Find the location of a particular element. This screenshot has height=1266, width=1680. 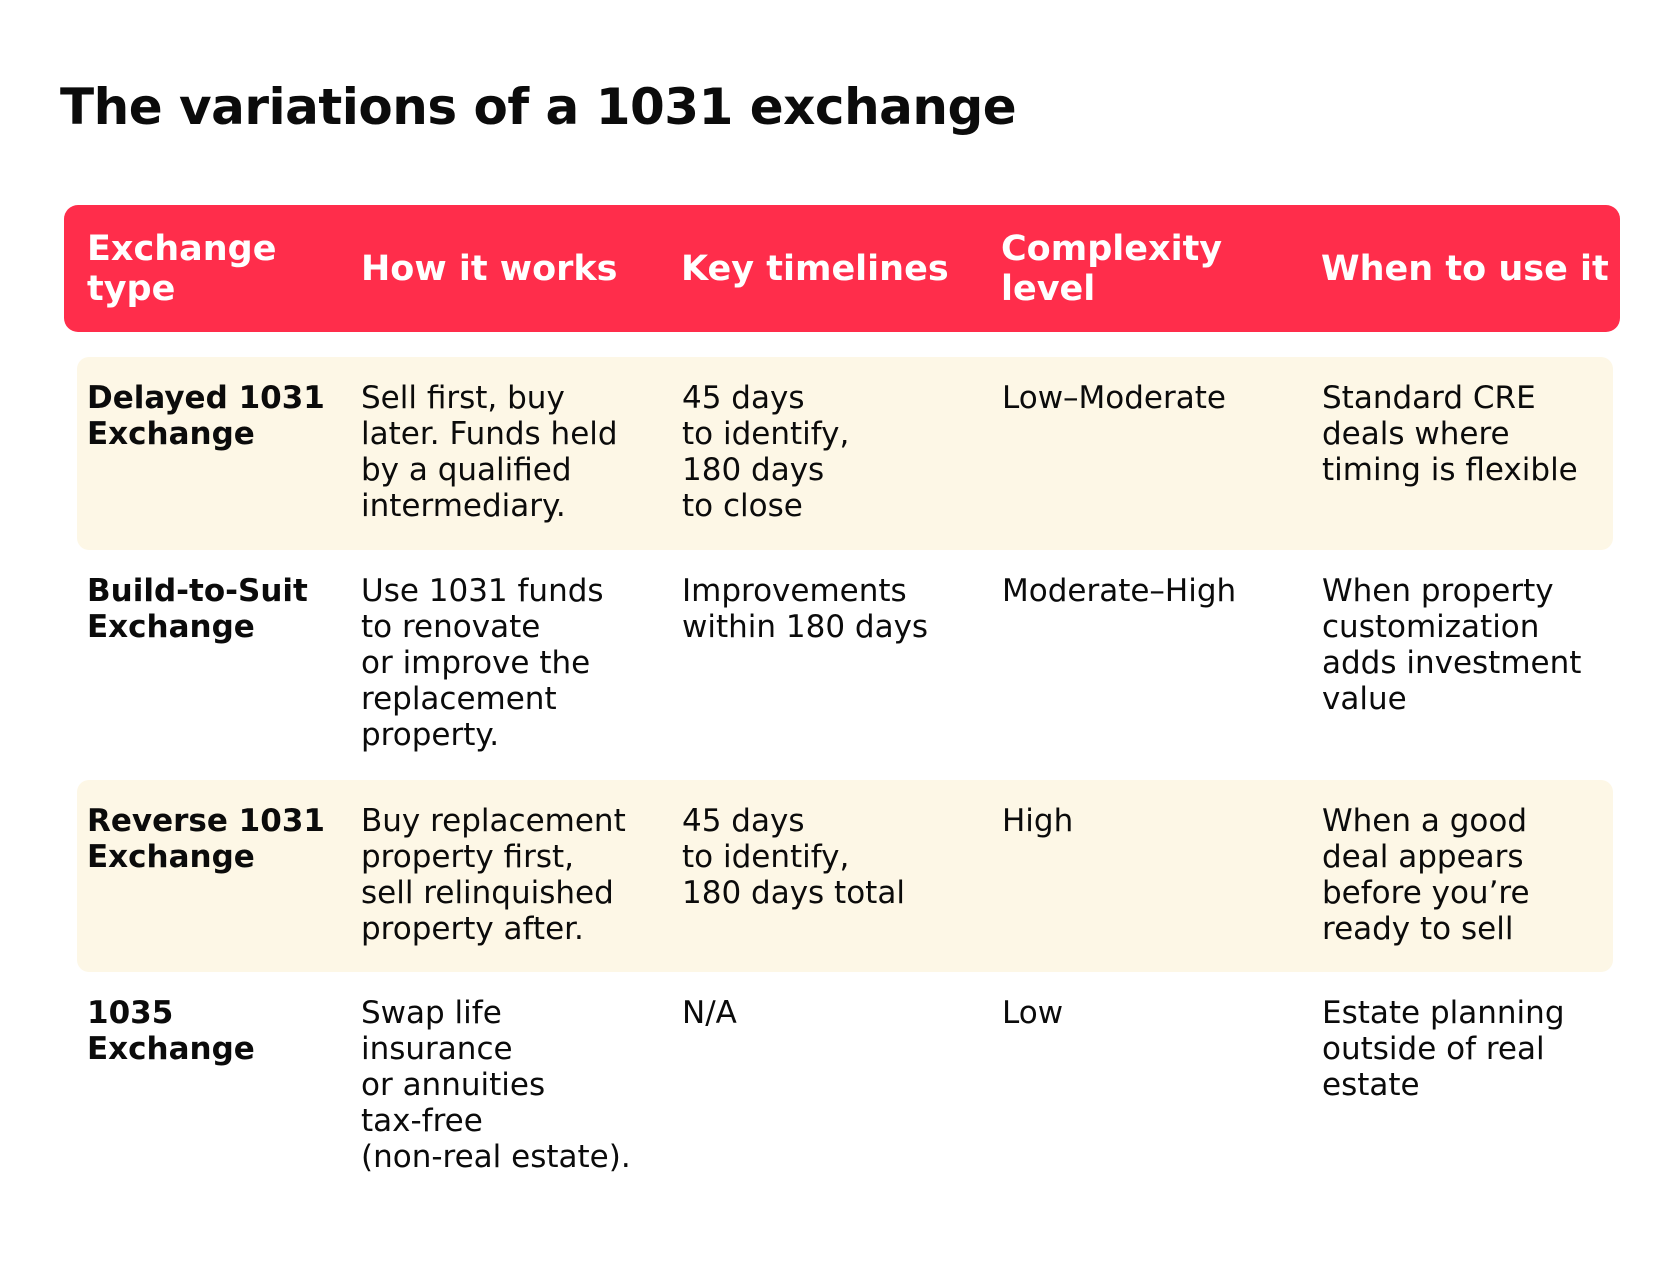

header-key-timelines: Key timelines is located at coordinates (815, 268).